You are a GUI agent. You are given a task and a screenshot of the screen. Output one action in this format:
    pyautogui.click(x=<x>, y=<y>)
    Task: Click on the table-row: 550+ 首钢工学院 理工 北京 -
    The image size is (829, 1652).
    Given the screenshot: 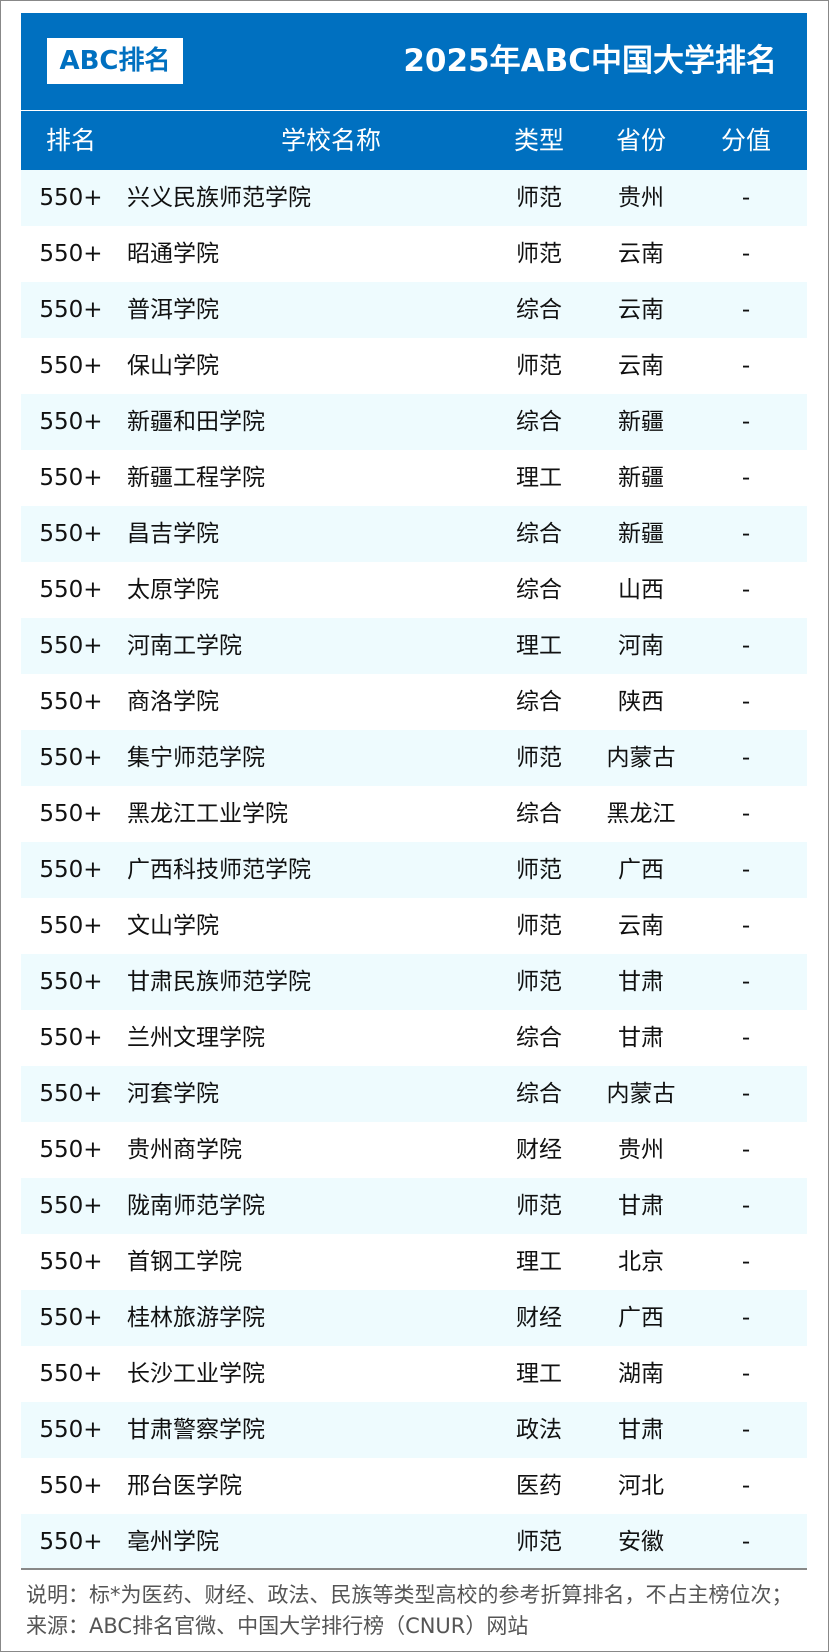 What is the action you would take?
    pyautogui.click(x=414, y=1262)
    